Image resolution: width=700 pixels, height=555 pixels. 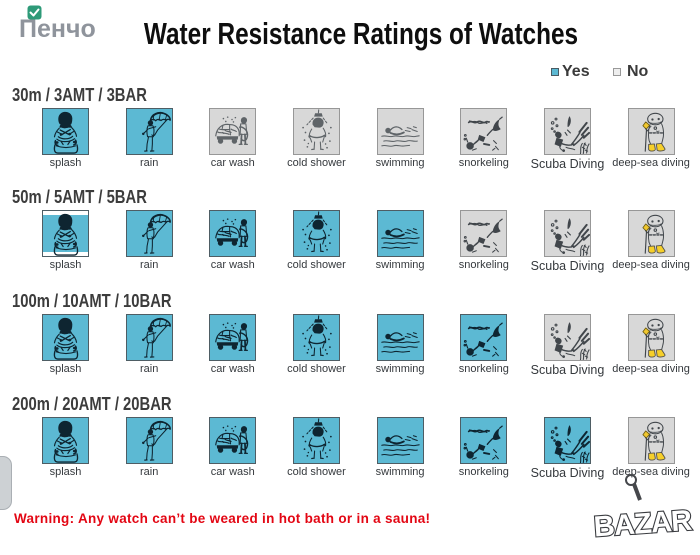 What do you see at coordinates (643, 524) in the screenshot?
I see `svg-text: BAZAR` at bounding box center [643, 524].